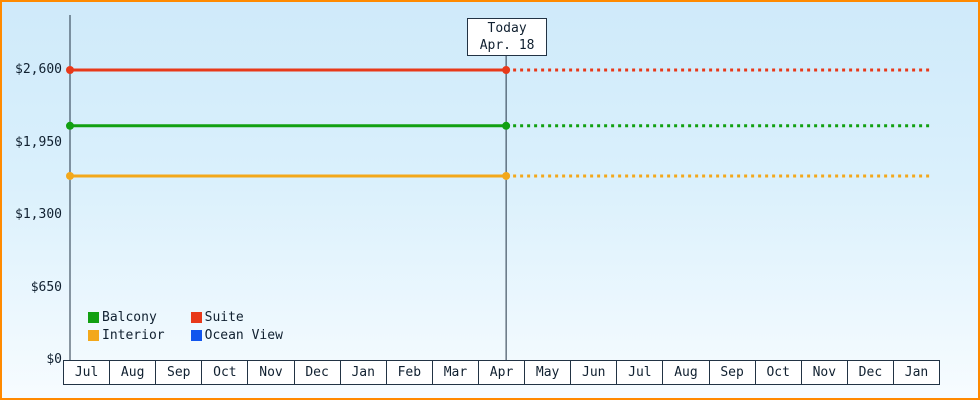  What do you see at coordinates (224, 317) in the screenshot?
I see `legend-label: Suite` at bounding box center [224, 317].